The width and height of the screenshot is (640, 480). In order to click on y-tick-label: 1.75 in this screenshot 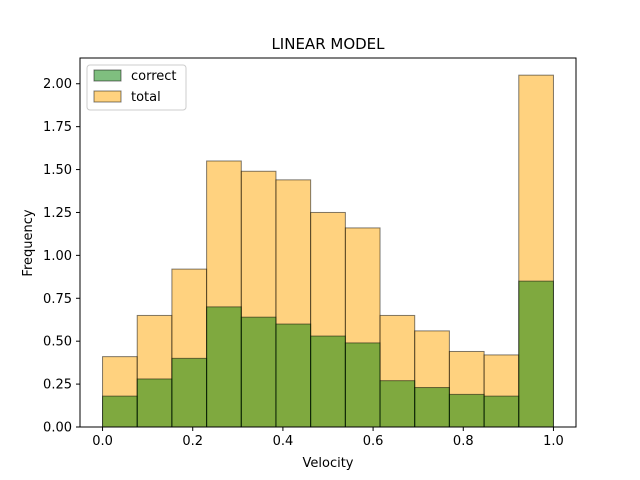, I will do `click(57, 127)`.